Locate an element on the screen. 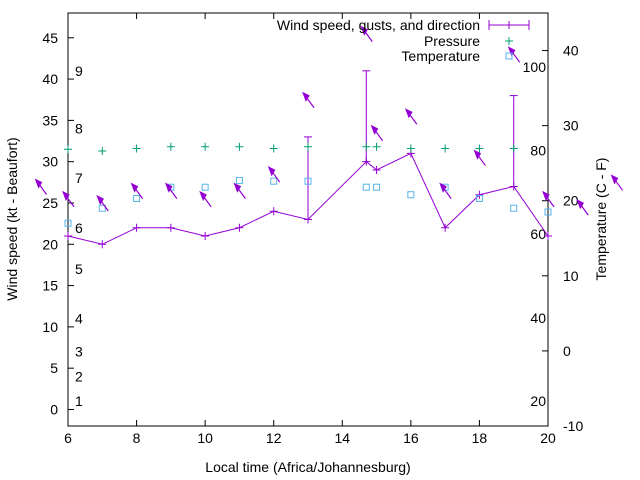 This screenshot has height=480, width=640. x-tick-label: 14 is located at coordinates (342, 438).